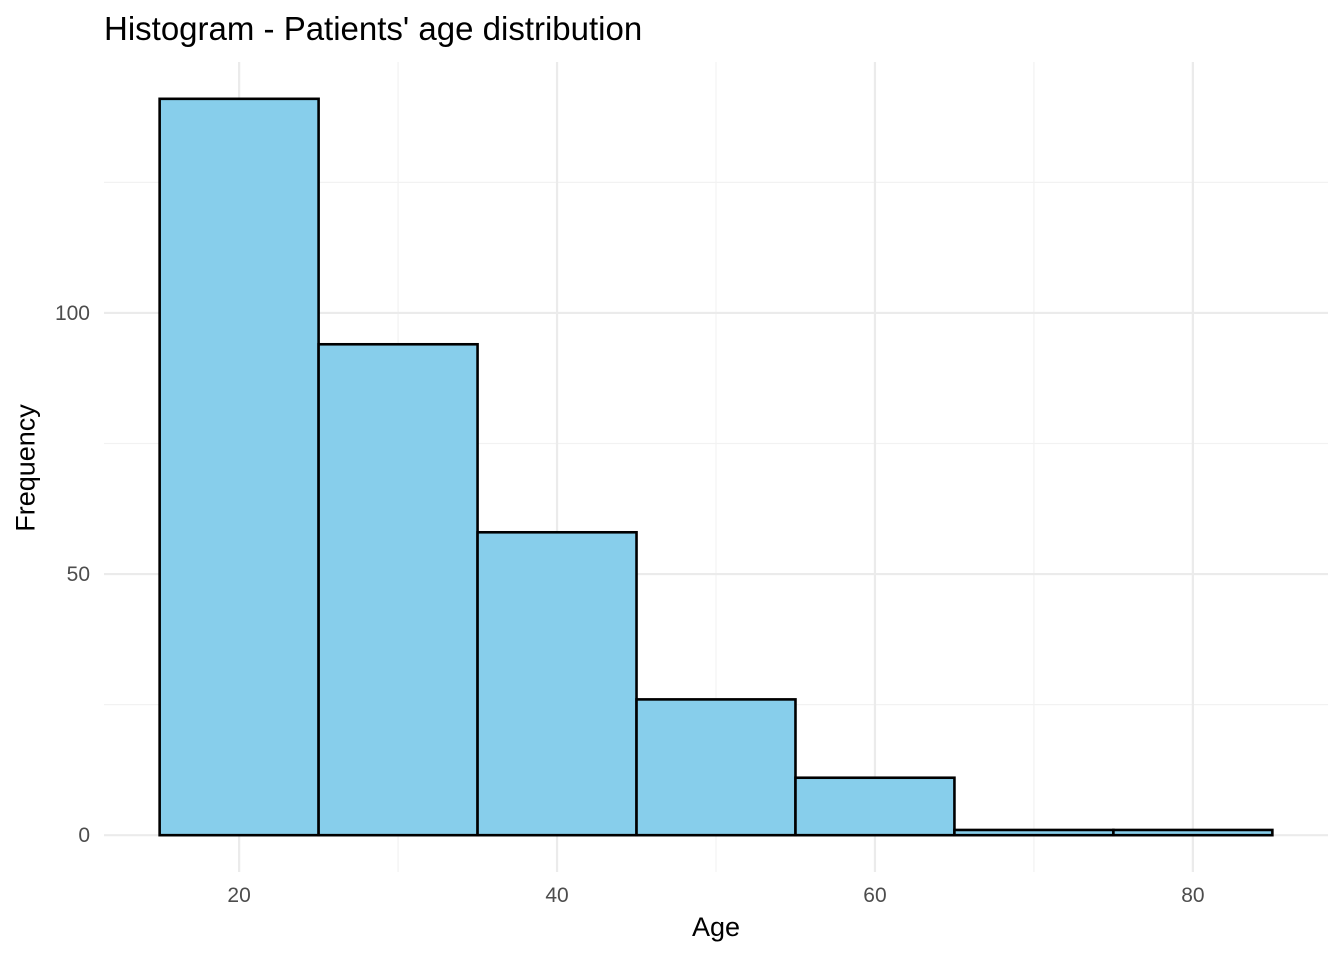  Describe the element at coordinates (78, 574) in the screenshot. I see `y-tick-label: 50` at that location.